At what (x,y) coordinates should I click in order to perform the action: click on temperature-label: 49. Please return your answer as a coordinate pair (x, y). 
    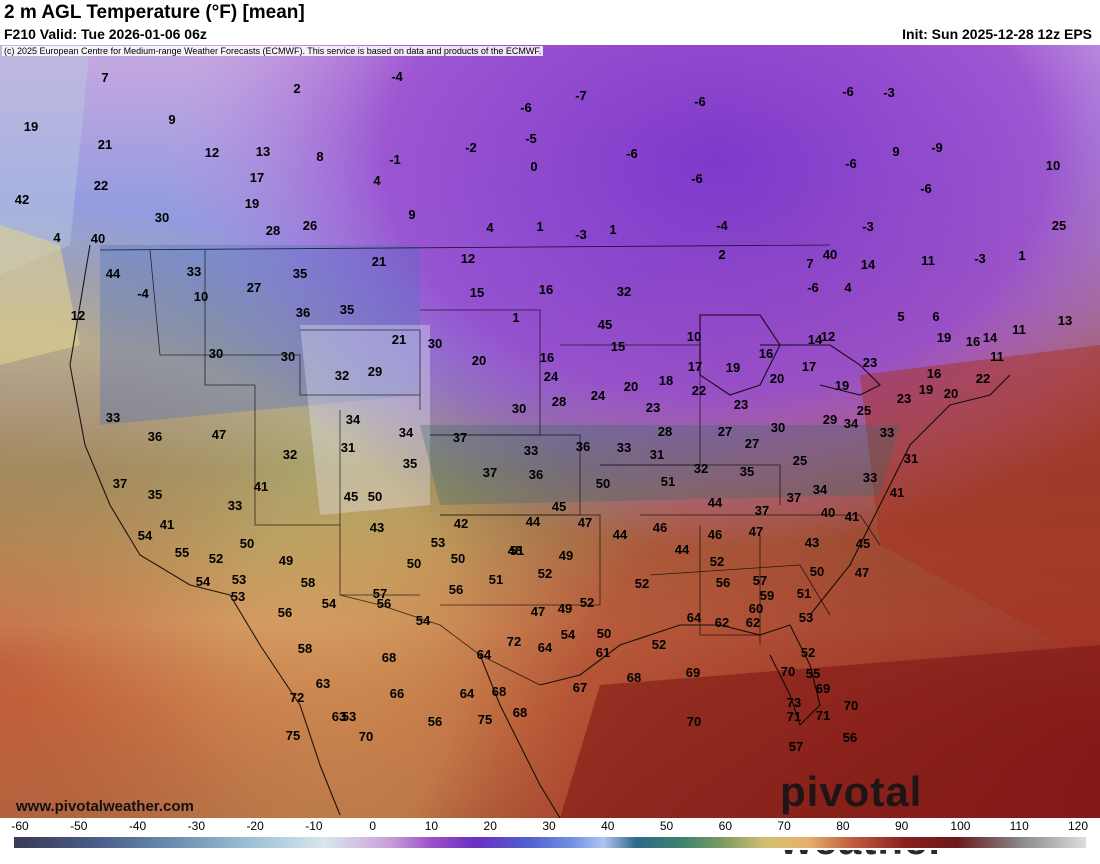
    Looking at the image, I should click on (286, 560).